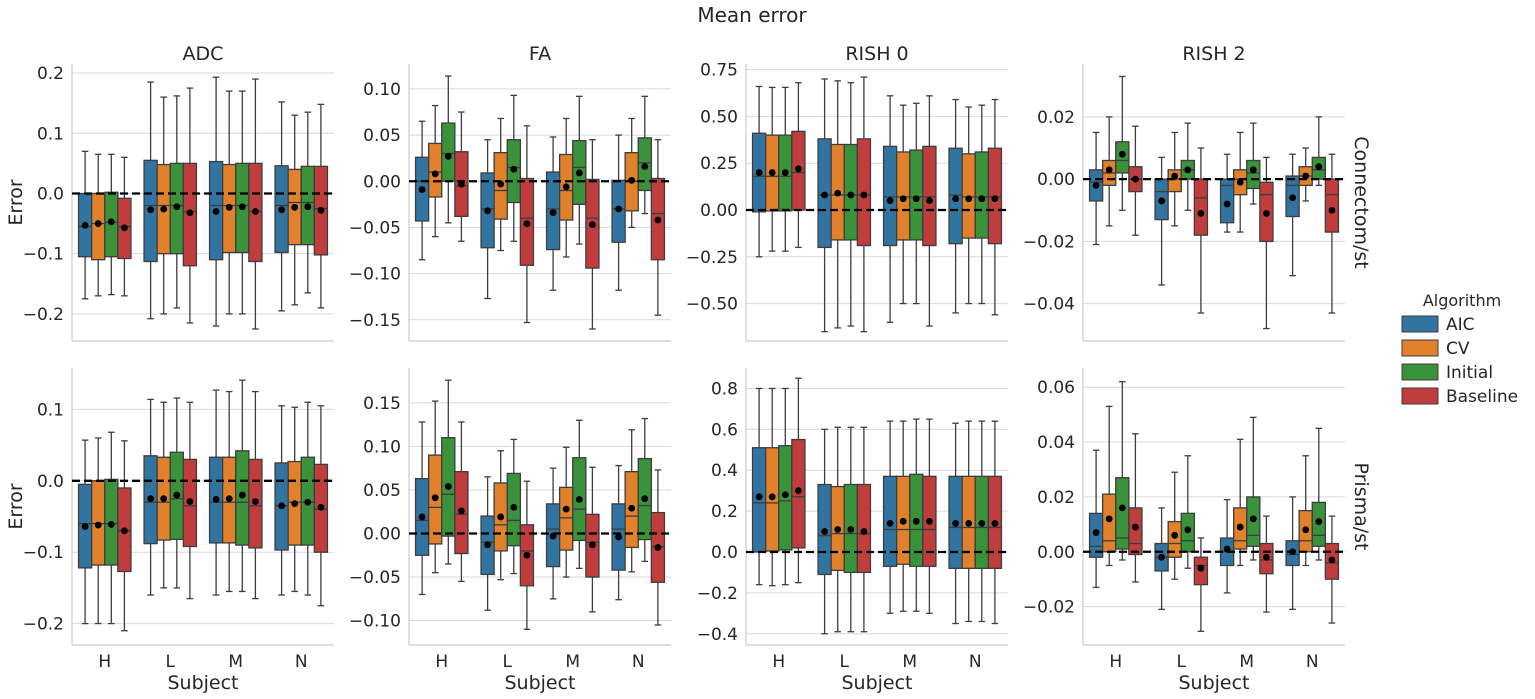 This screenshot has height=699, width=1535. Describe the element at coordinates (1420, 372) in the screenshot. I see `legend-swatch-initial` at that location.